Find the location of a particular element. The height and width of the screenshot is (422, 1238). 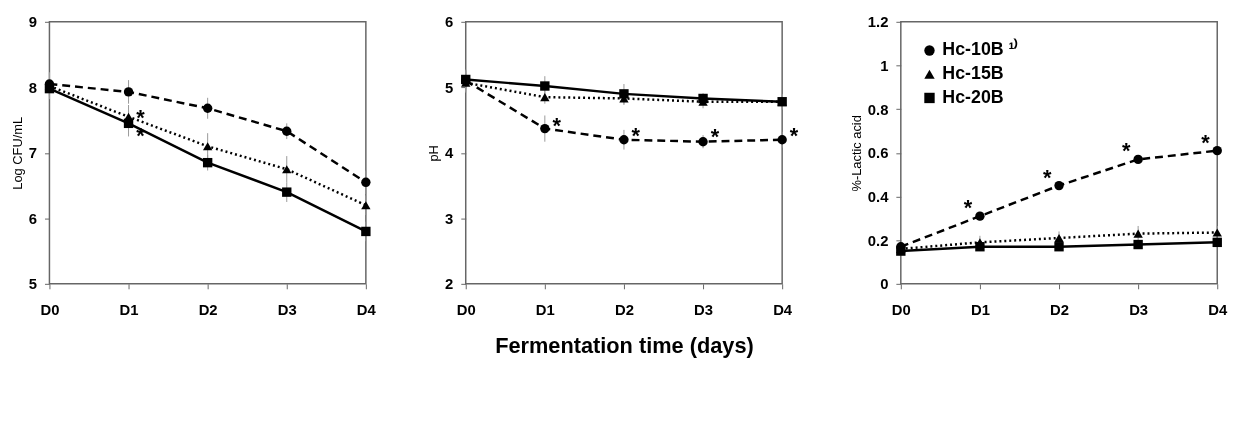

y-axis-title: Log CFU/mL is located at coordinates (17, 153).